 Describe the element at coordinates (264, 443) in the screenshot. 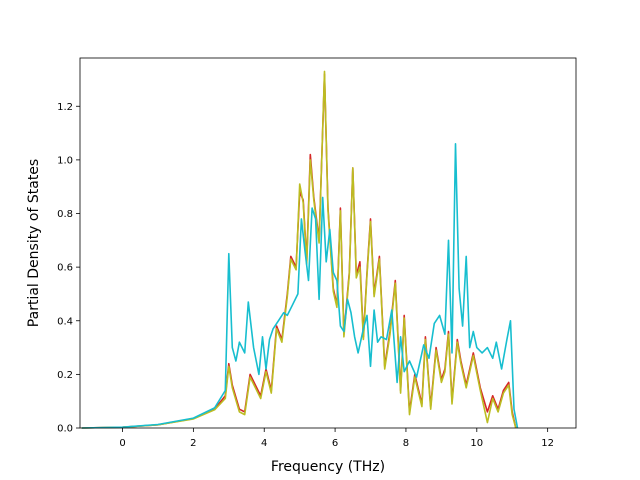

I see `x-tick-label: 4` at that location.